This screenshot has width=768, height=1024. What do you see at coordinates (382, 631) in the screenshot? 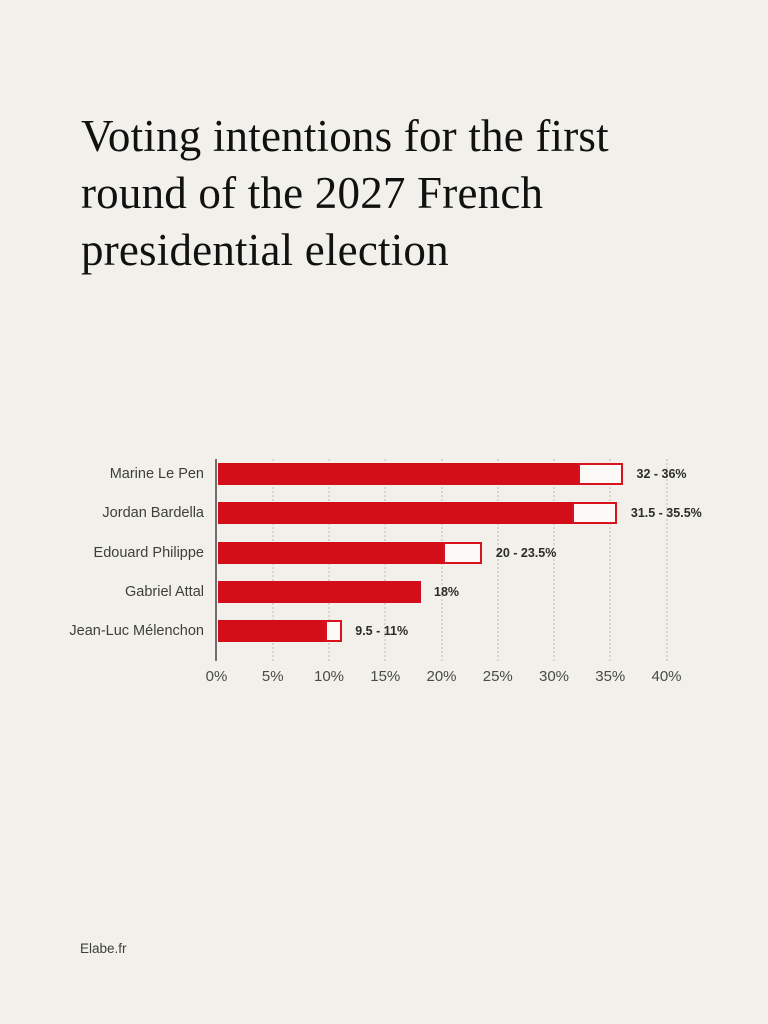
I see `value-label: 9.5 - 11%` at bounding box center [382, 631].